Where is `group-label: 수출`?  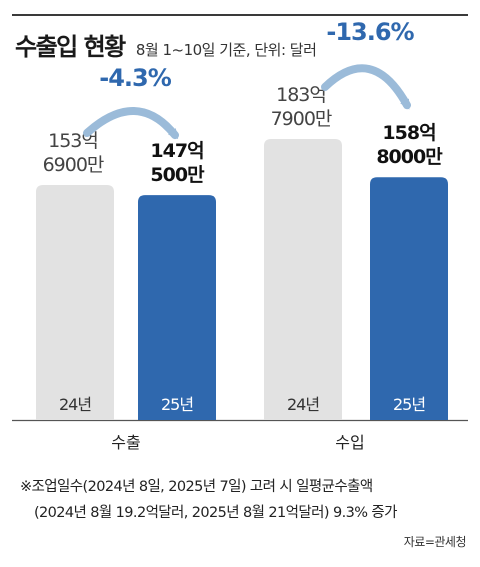
group-label: 수출 is located at coordinates (125, 442).